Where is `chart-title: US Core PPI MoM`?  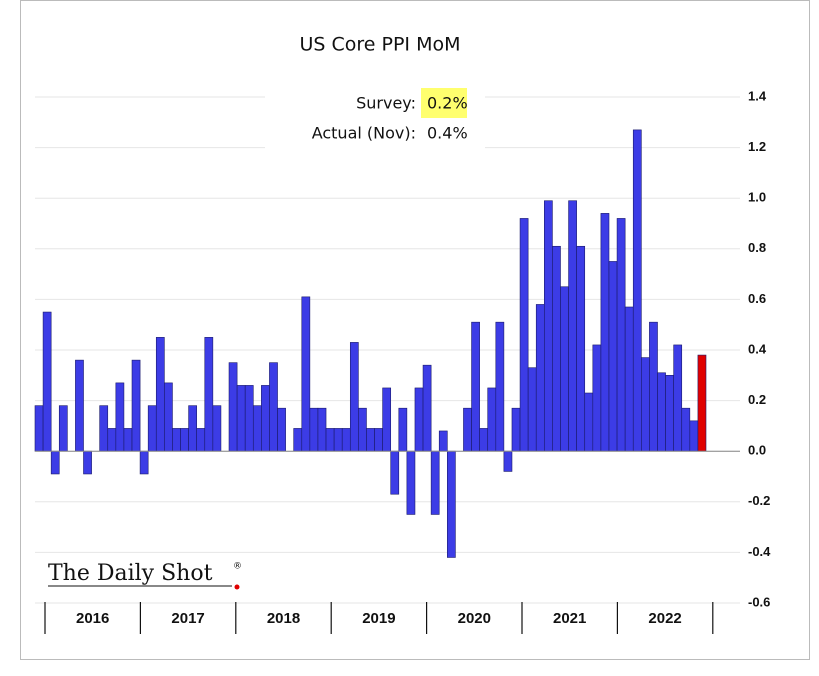 chart-title: US Core PPI MoM is located at coordinates (380, 45).